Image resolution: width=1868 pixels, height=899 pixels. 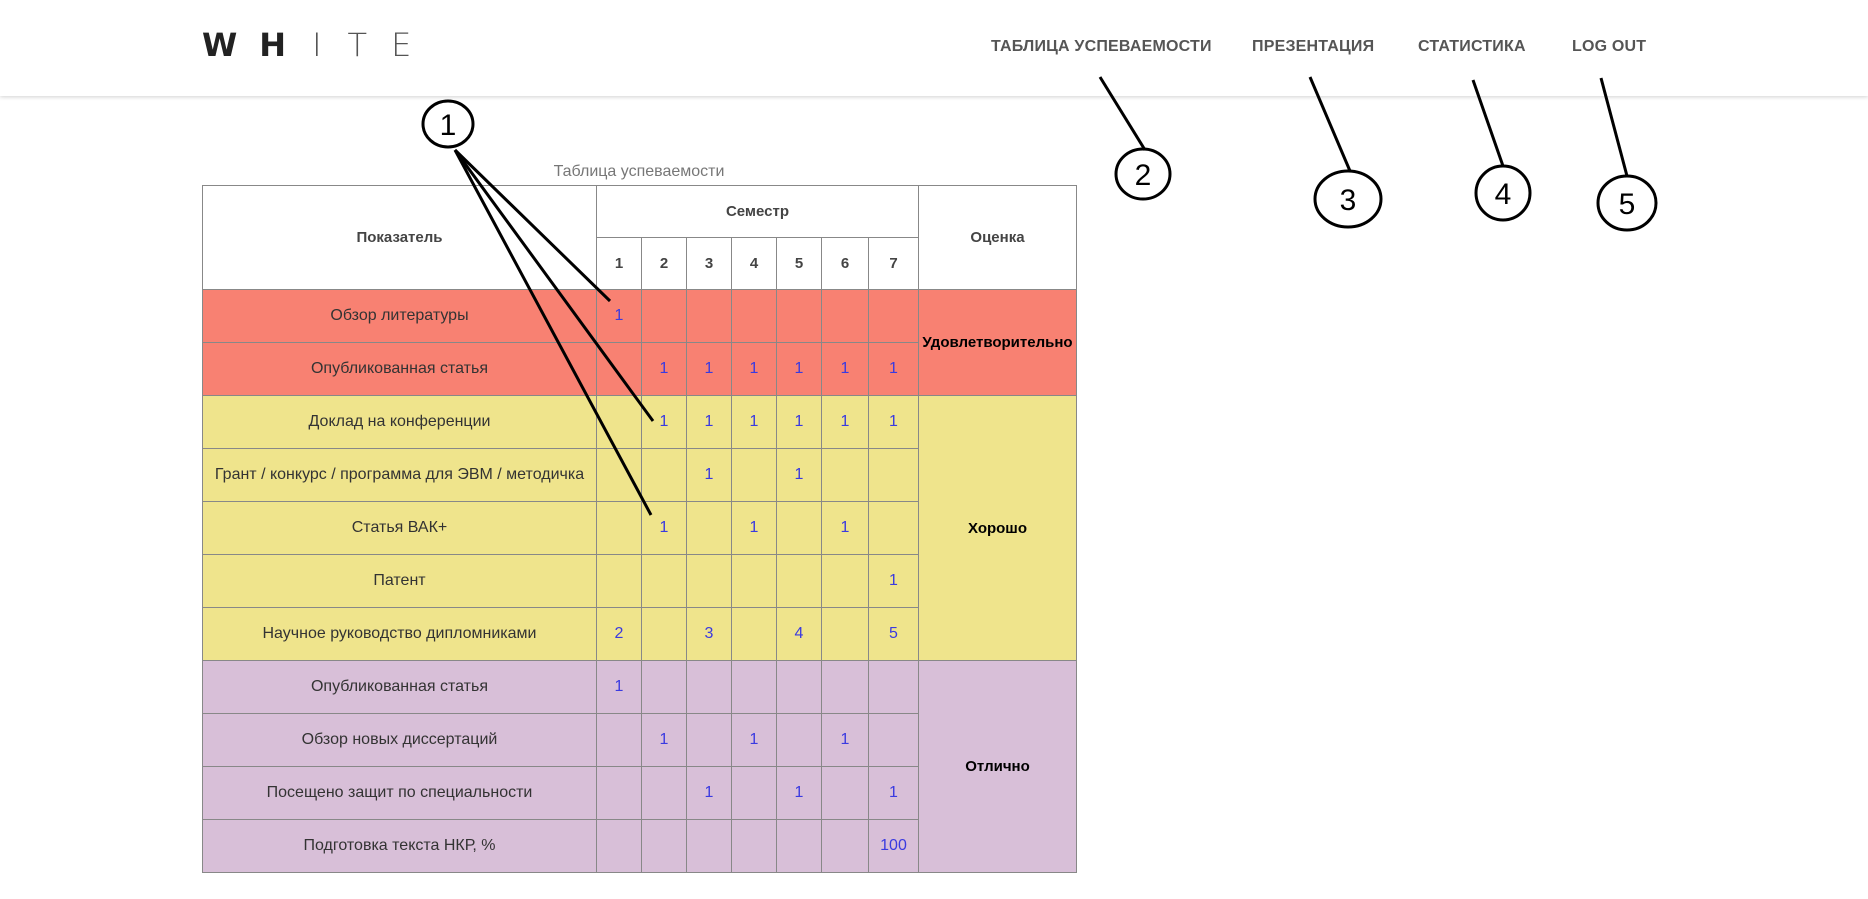 I want to click on table-row: Обзор литературы 1 Удовлетворительно, so click(x=639, y=342).